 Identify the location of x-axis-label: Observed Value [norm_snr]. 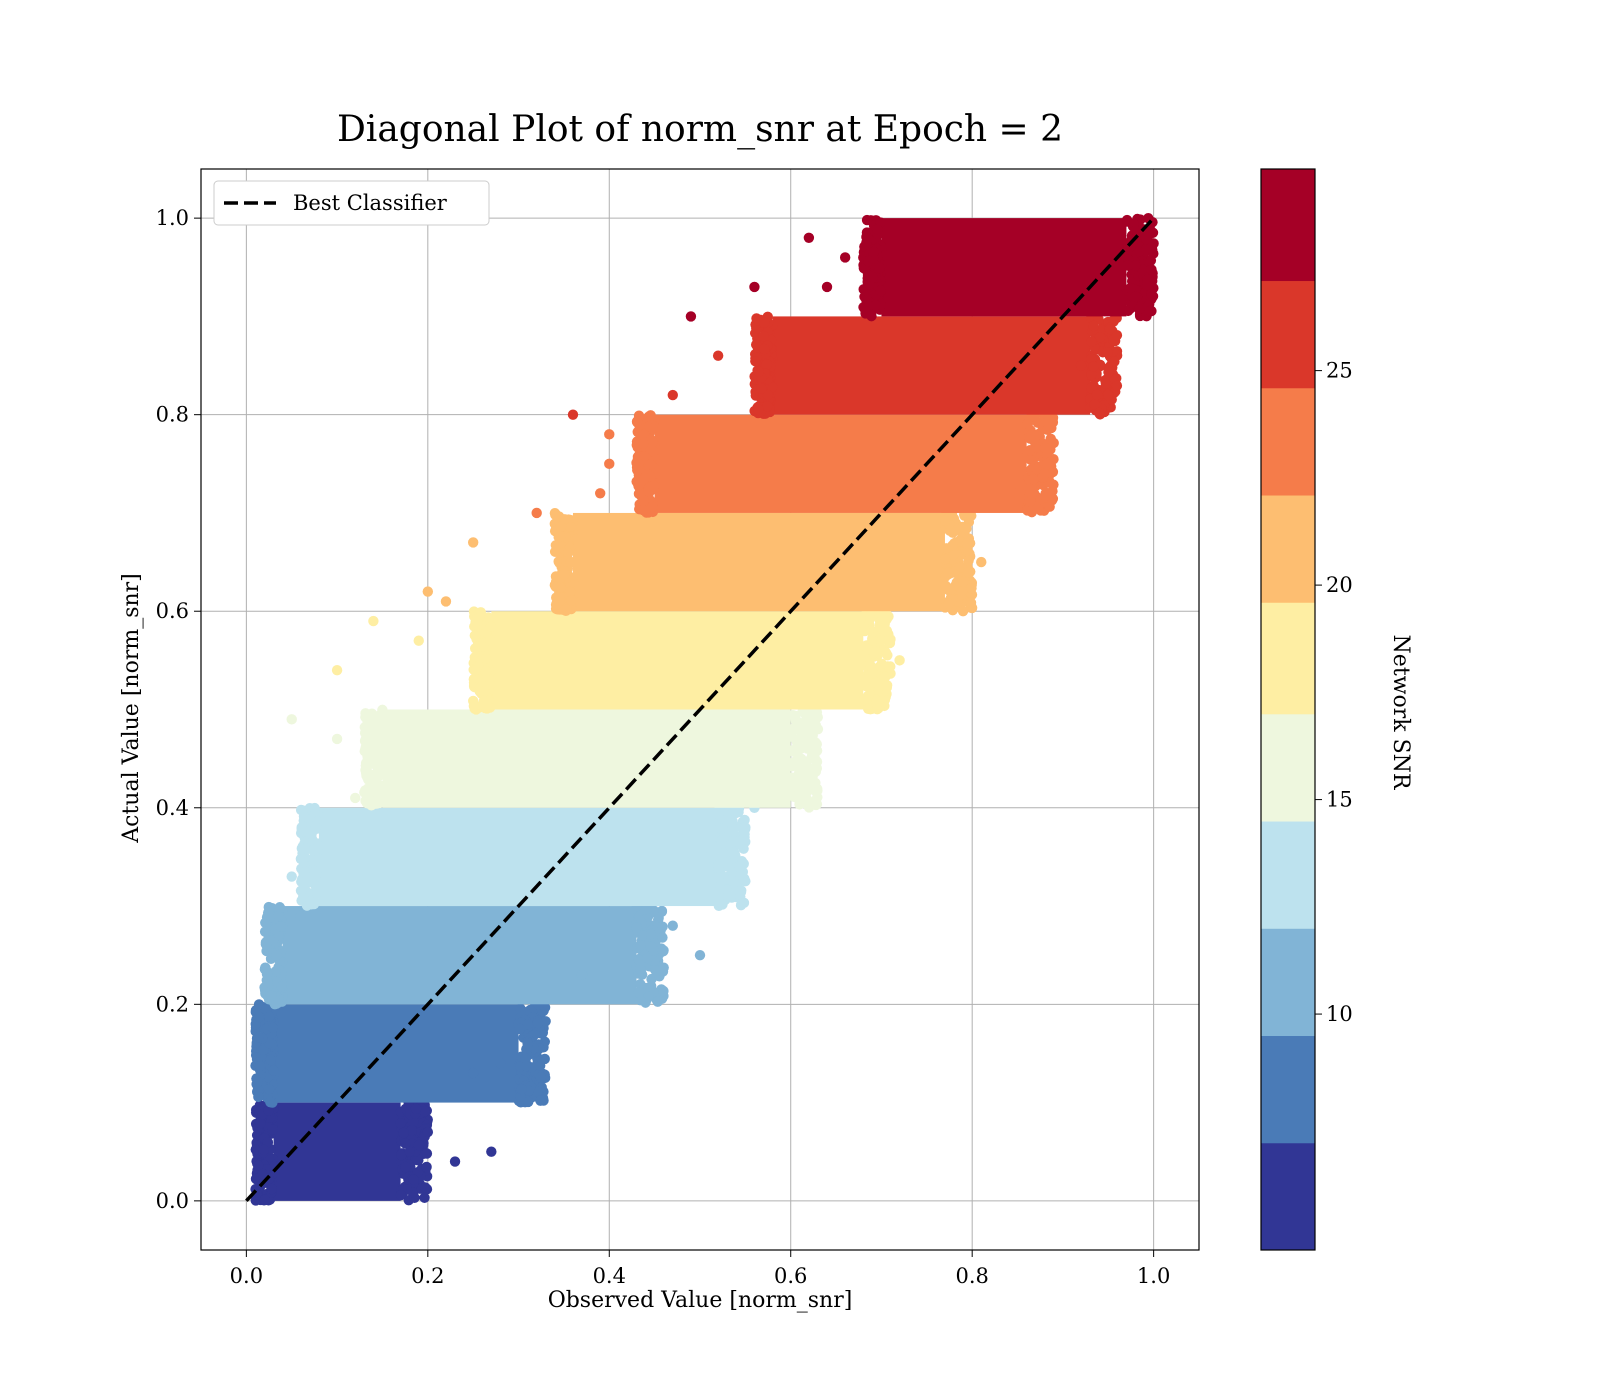
(700, 1300).